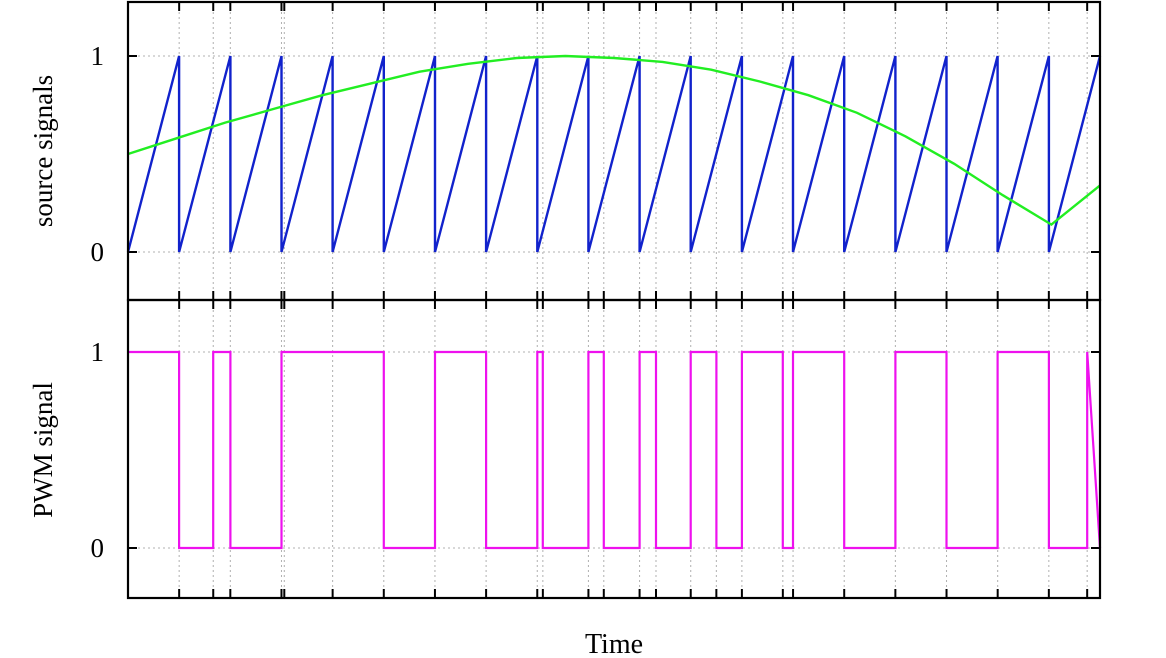  I want to click on y-axis-label-pwm-signal: PWM signal, so click(43, 450).